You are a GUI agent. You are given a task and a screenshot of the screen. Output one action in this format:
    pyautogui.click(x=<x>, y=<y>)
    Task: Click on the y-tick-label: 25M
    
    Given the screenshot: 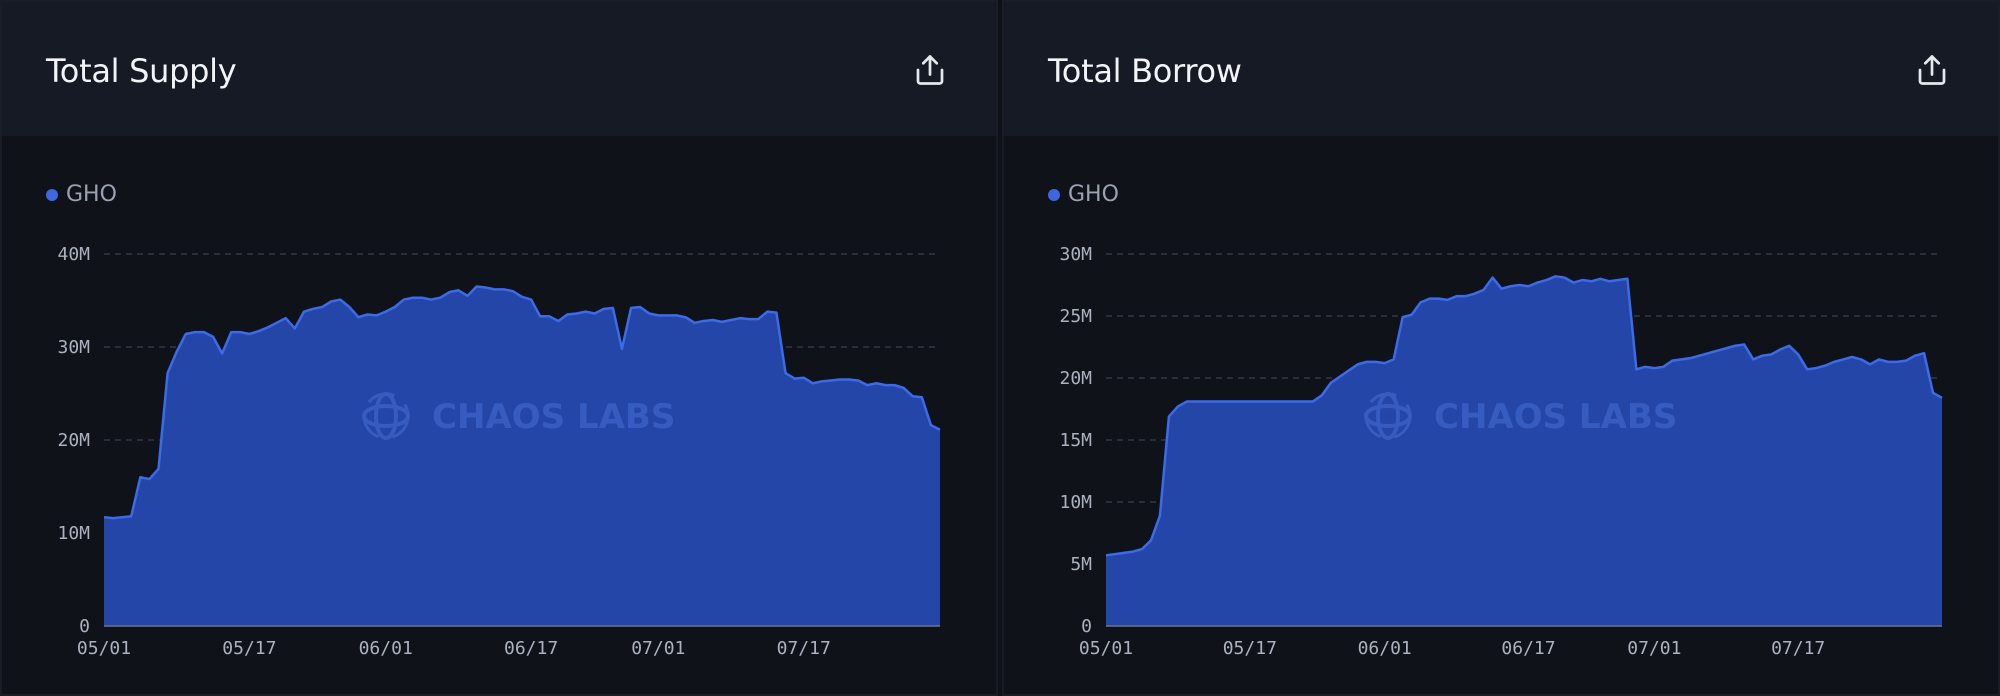 What is the action you would take?
    pyautogui.click(x=1075, y=316)
    